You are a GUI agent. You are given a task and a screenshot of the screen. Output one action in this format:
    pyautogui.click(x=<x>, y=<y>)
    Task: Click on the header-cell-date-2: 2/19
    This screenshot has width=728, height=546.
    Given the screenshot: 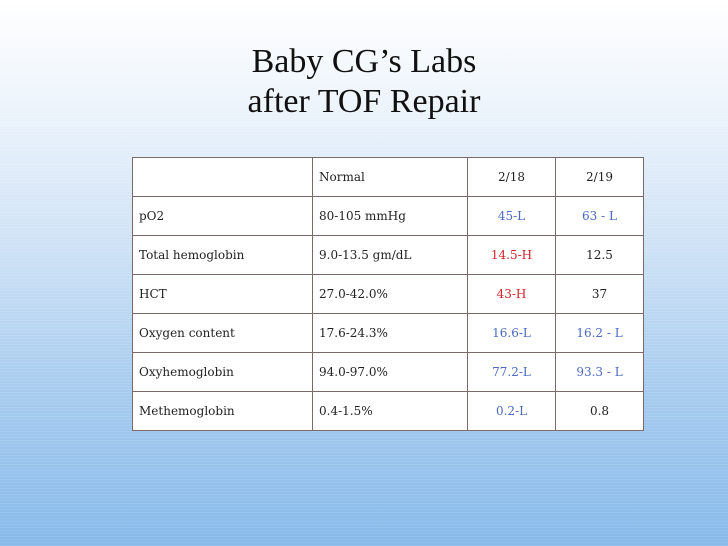 What is the action you would take?
    pyautogui.click(x=599, y=177)
    